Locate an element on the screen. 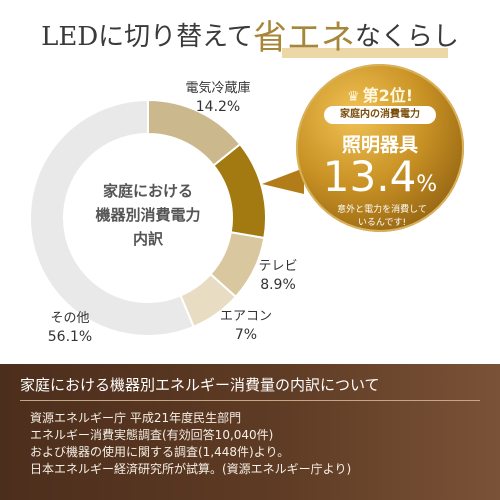 This screenshot has width=500, height=500. slice-label-4: エアコン is located at coordinates (246, 316).